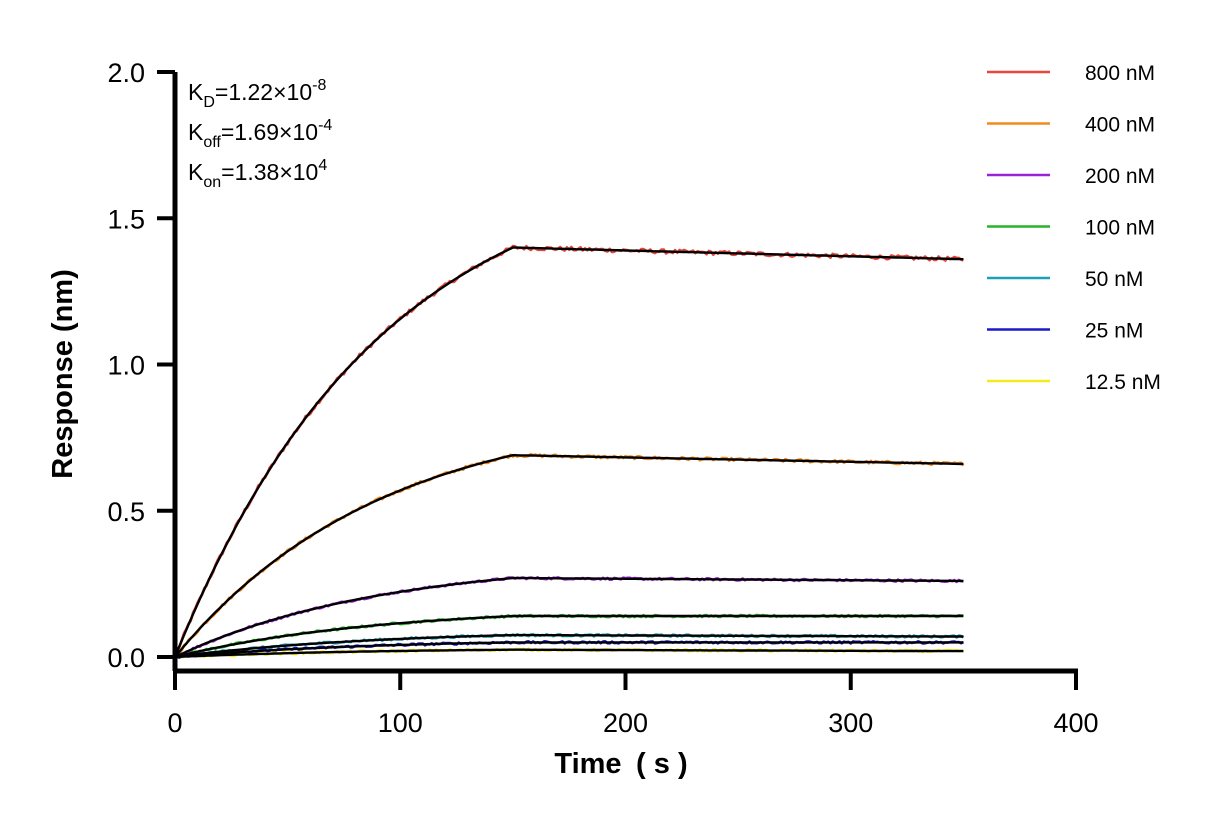  Describe the element at coordinates (400, 723) in the screenshot. I see `x-tick-label: 100` at that location.